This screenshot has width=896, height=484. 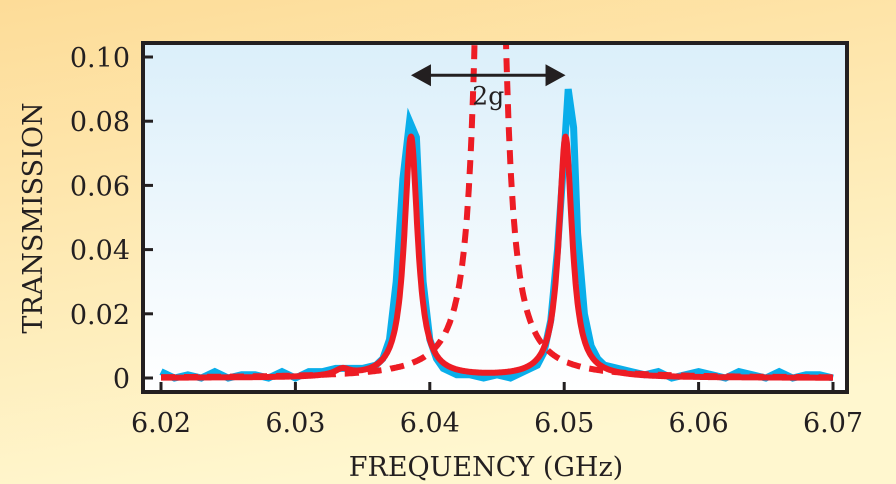 I want to click on y-tick-label: 0.04, so click(x=100, y=251).